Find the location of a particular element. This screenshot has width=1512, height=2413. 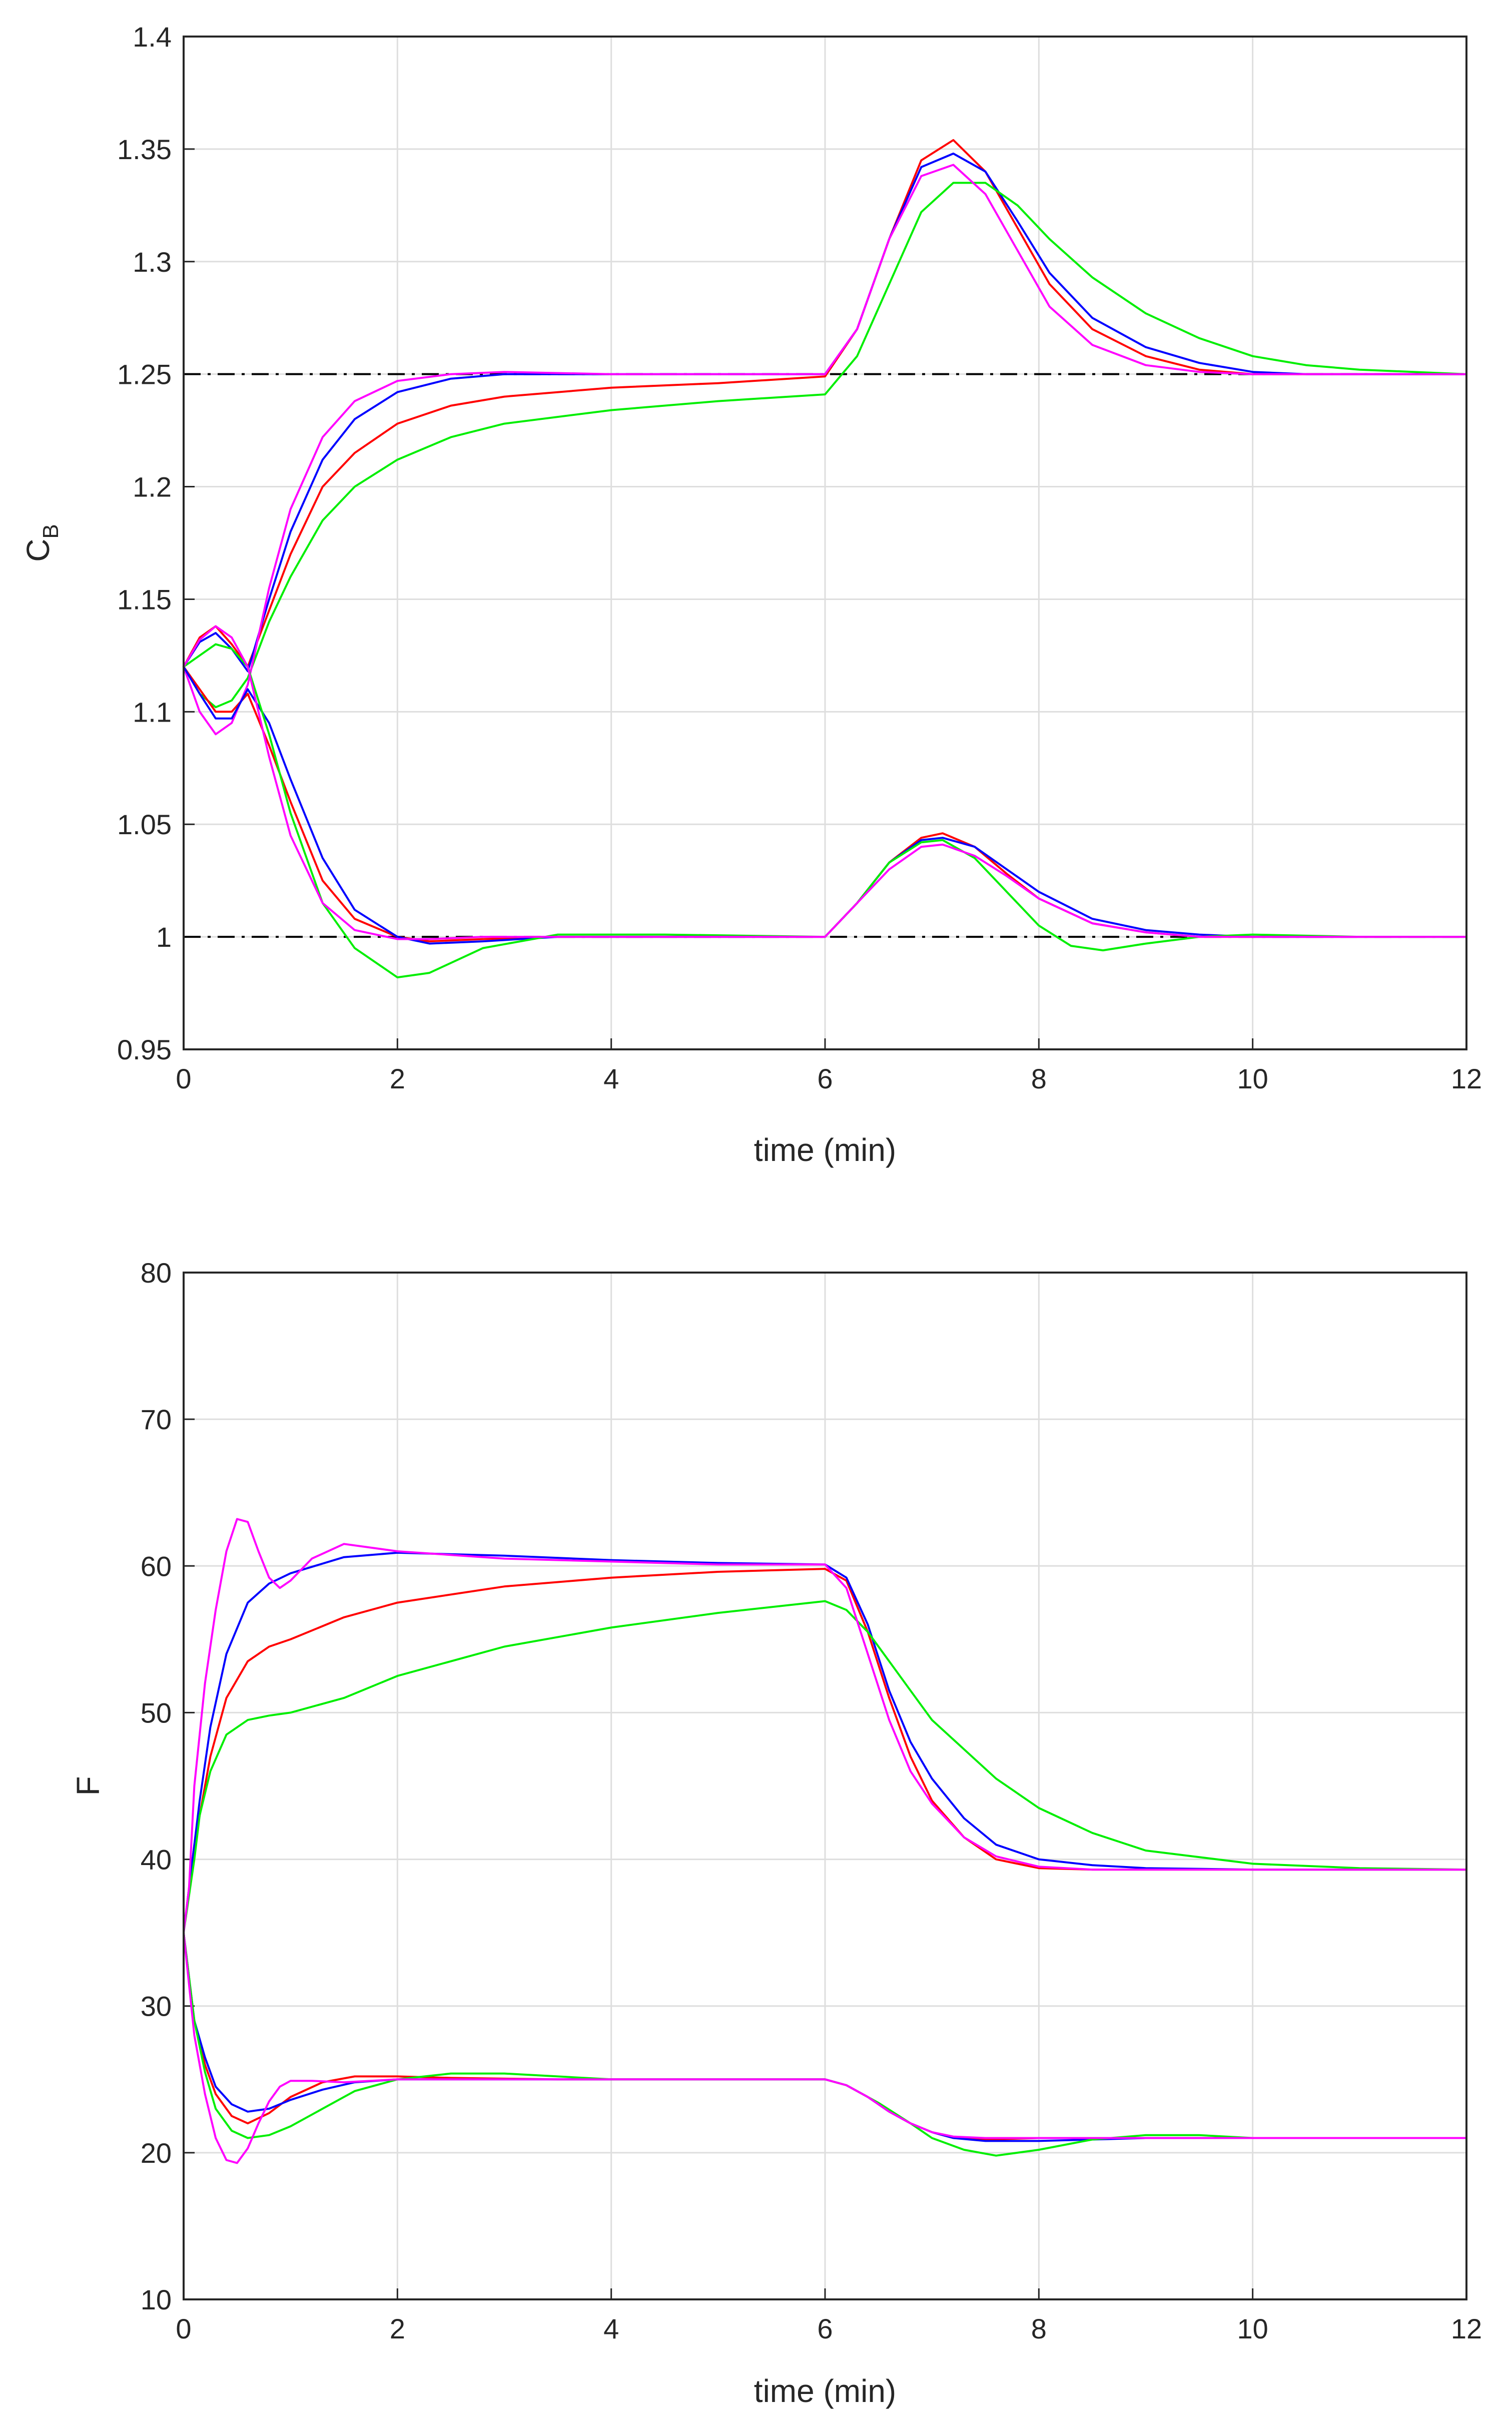

y-tick-label: 1.2 is located at coordinates (152, 487).